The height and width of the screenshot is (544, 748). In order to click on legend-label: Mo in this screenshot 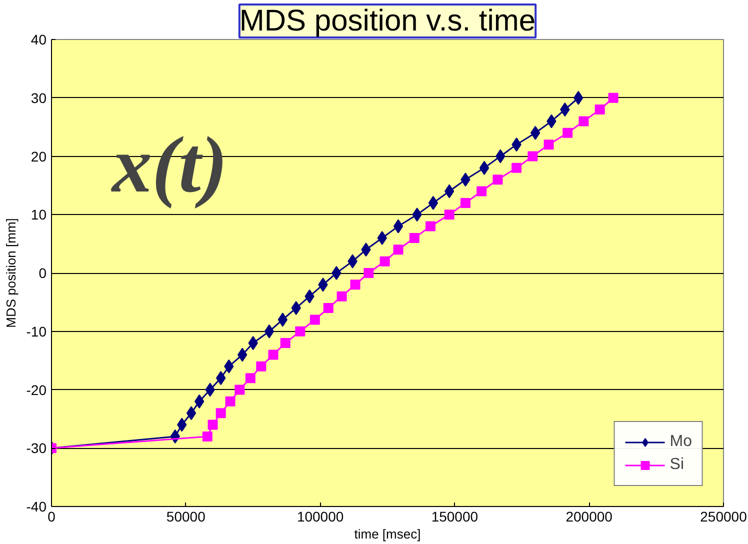, I will do `click(681, 442)`.